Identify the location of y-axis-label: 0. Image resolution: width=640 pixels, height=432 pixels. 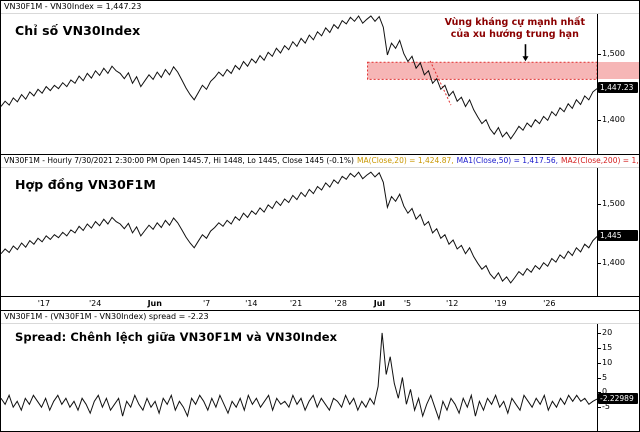
(605, 392).